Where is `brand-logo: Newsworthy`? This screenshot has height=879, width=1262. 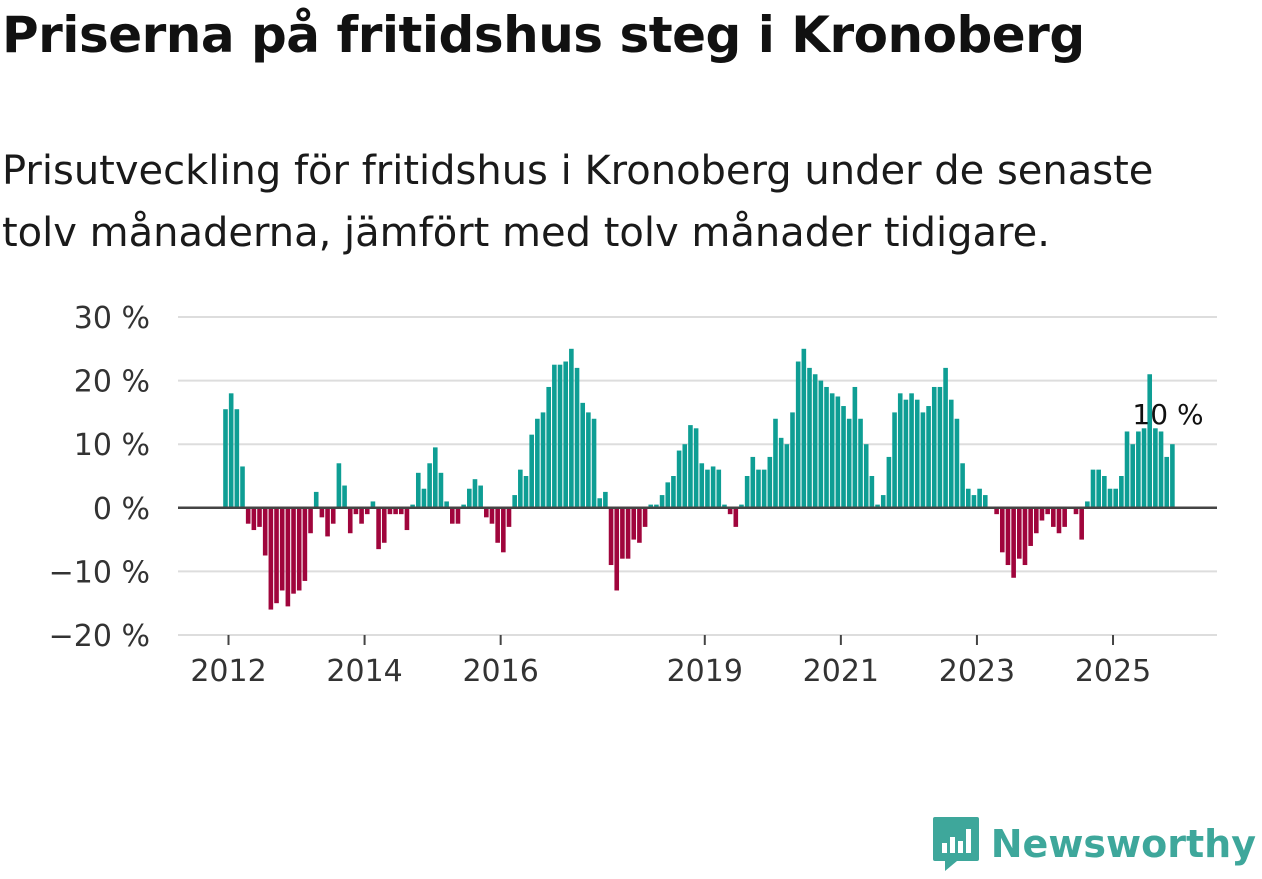
brand-logo: Newsworthy is located at coordinates (1093, 844).